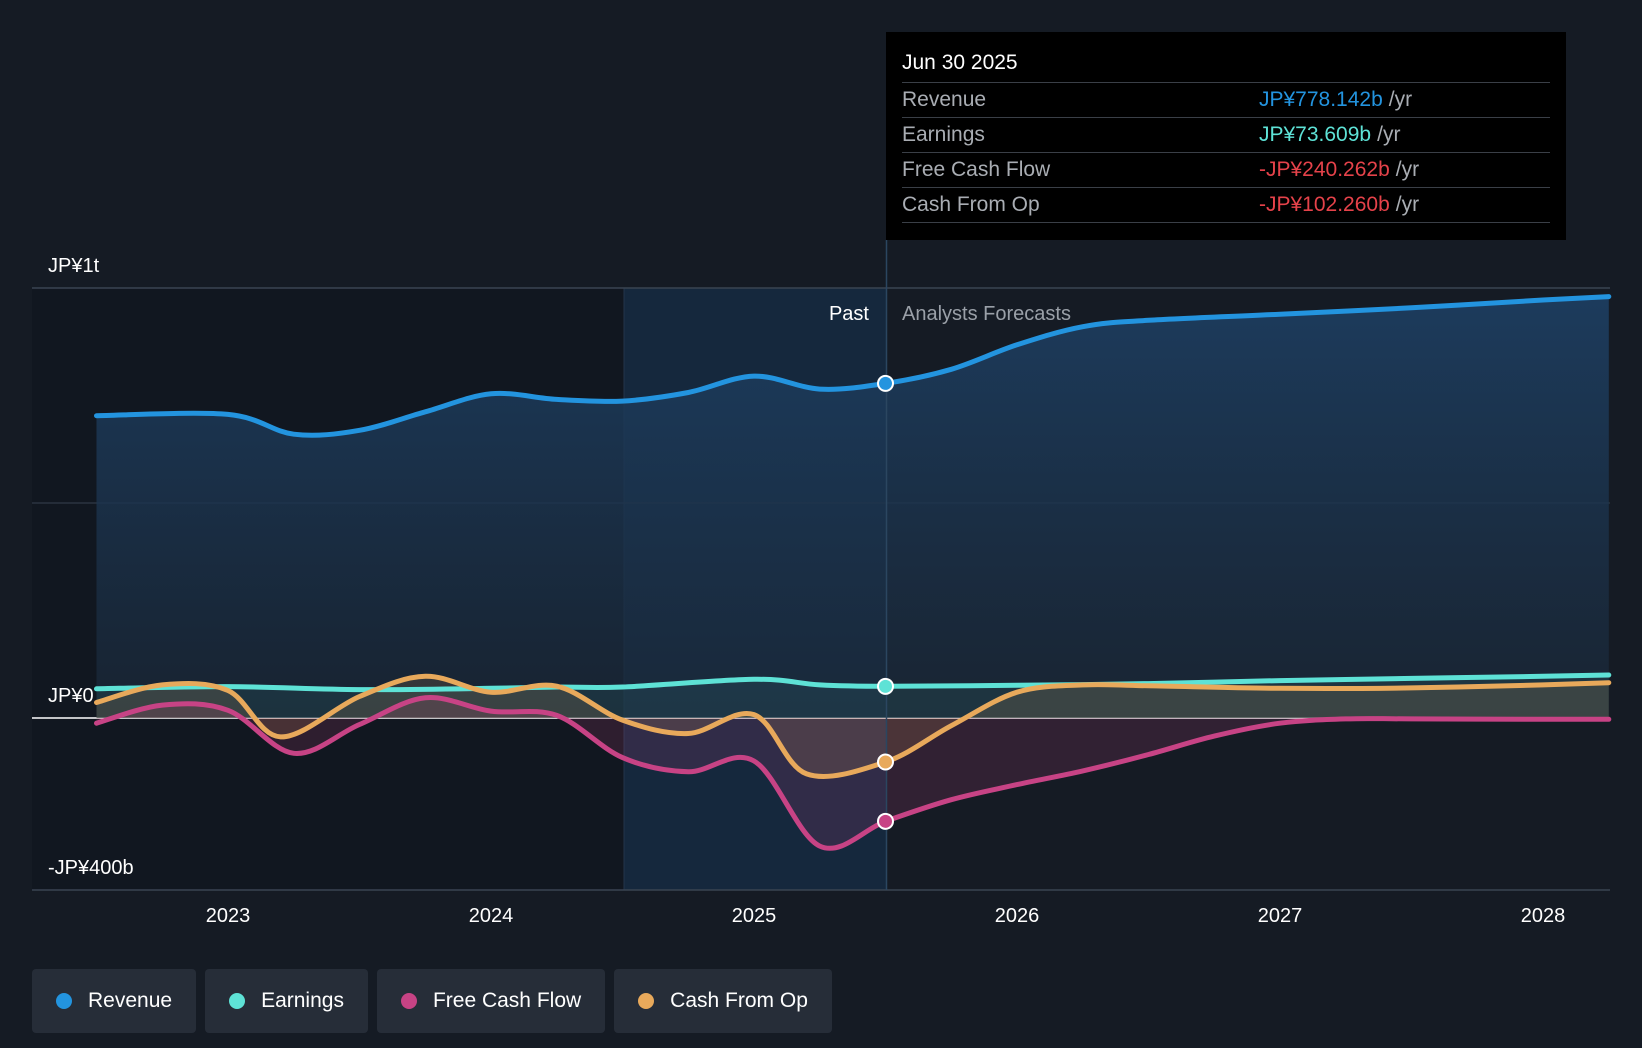  I want to click on series-markers, so click(885, 602).